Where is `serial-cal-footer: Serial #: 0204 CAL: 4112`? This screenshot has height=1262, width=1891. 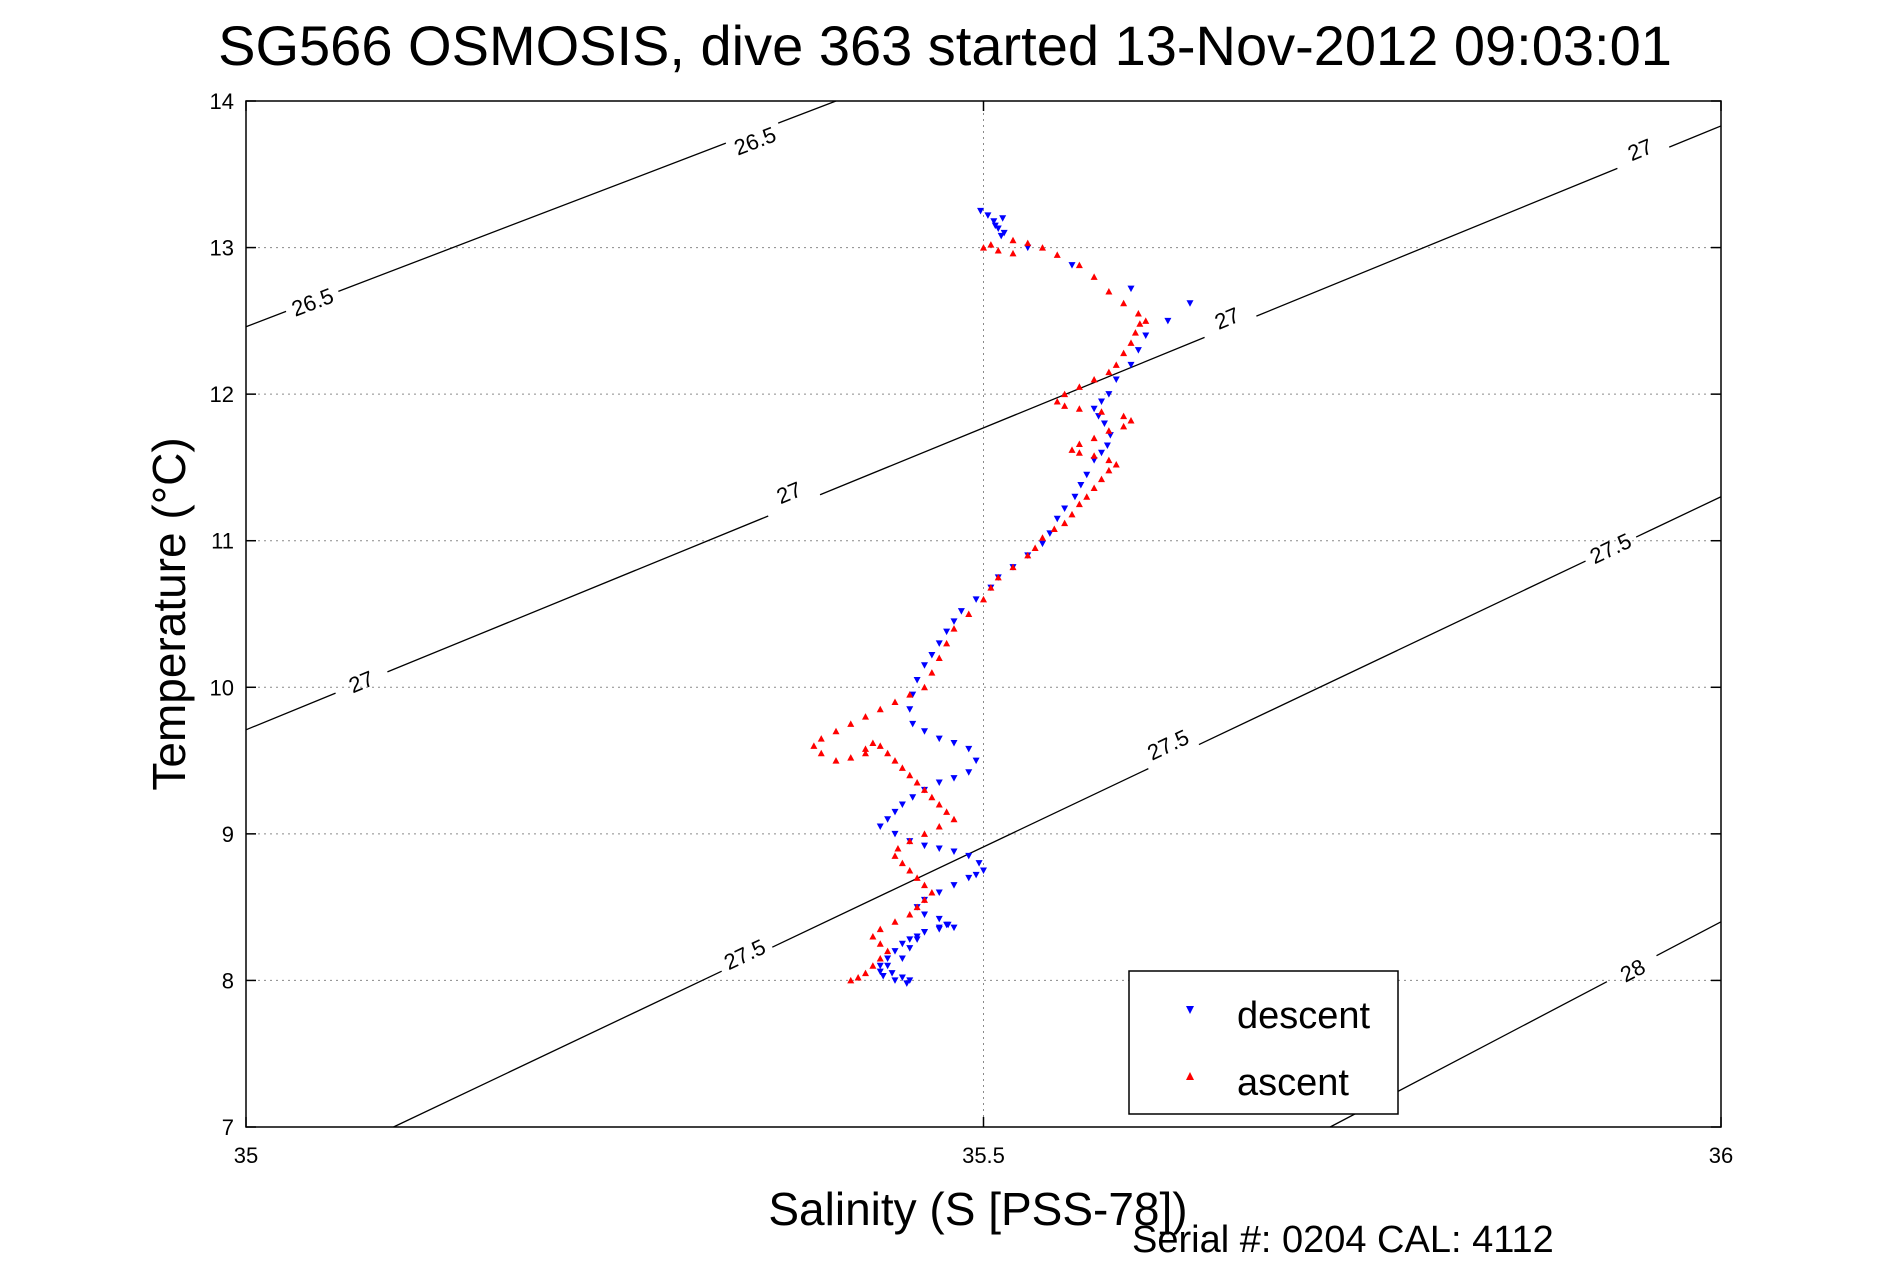
serial-cal-footer: Serial #: 0204 CAL: 4112 is located at coordinates (1343, 1240).